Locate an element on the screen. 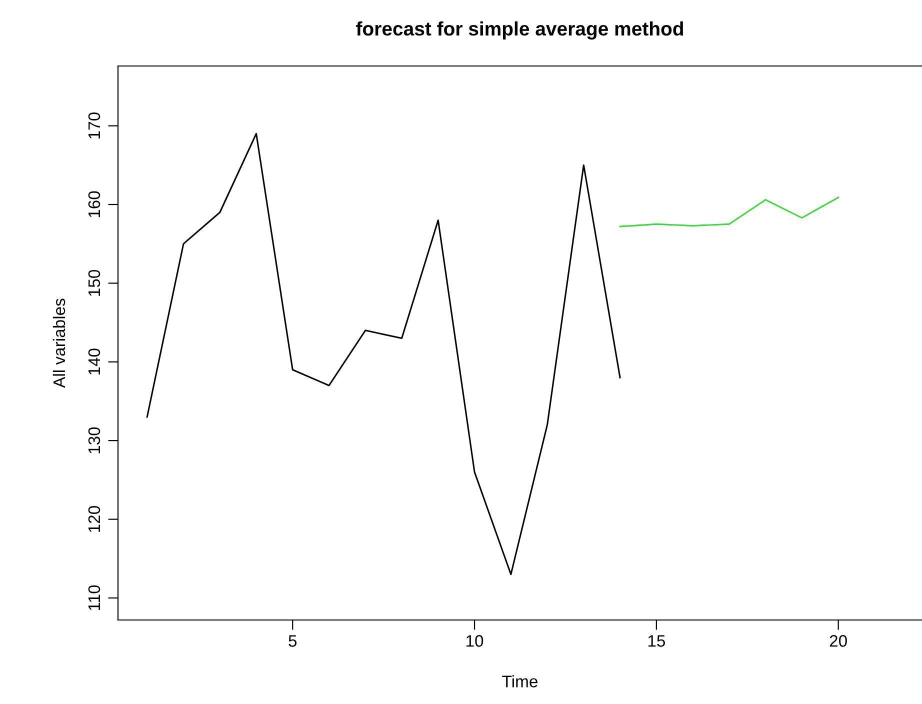  y-tick-label: 120 is located at coordinates (94, 519).